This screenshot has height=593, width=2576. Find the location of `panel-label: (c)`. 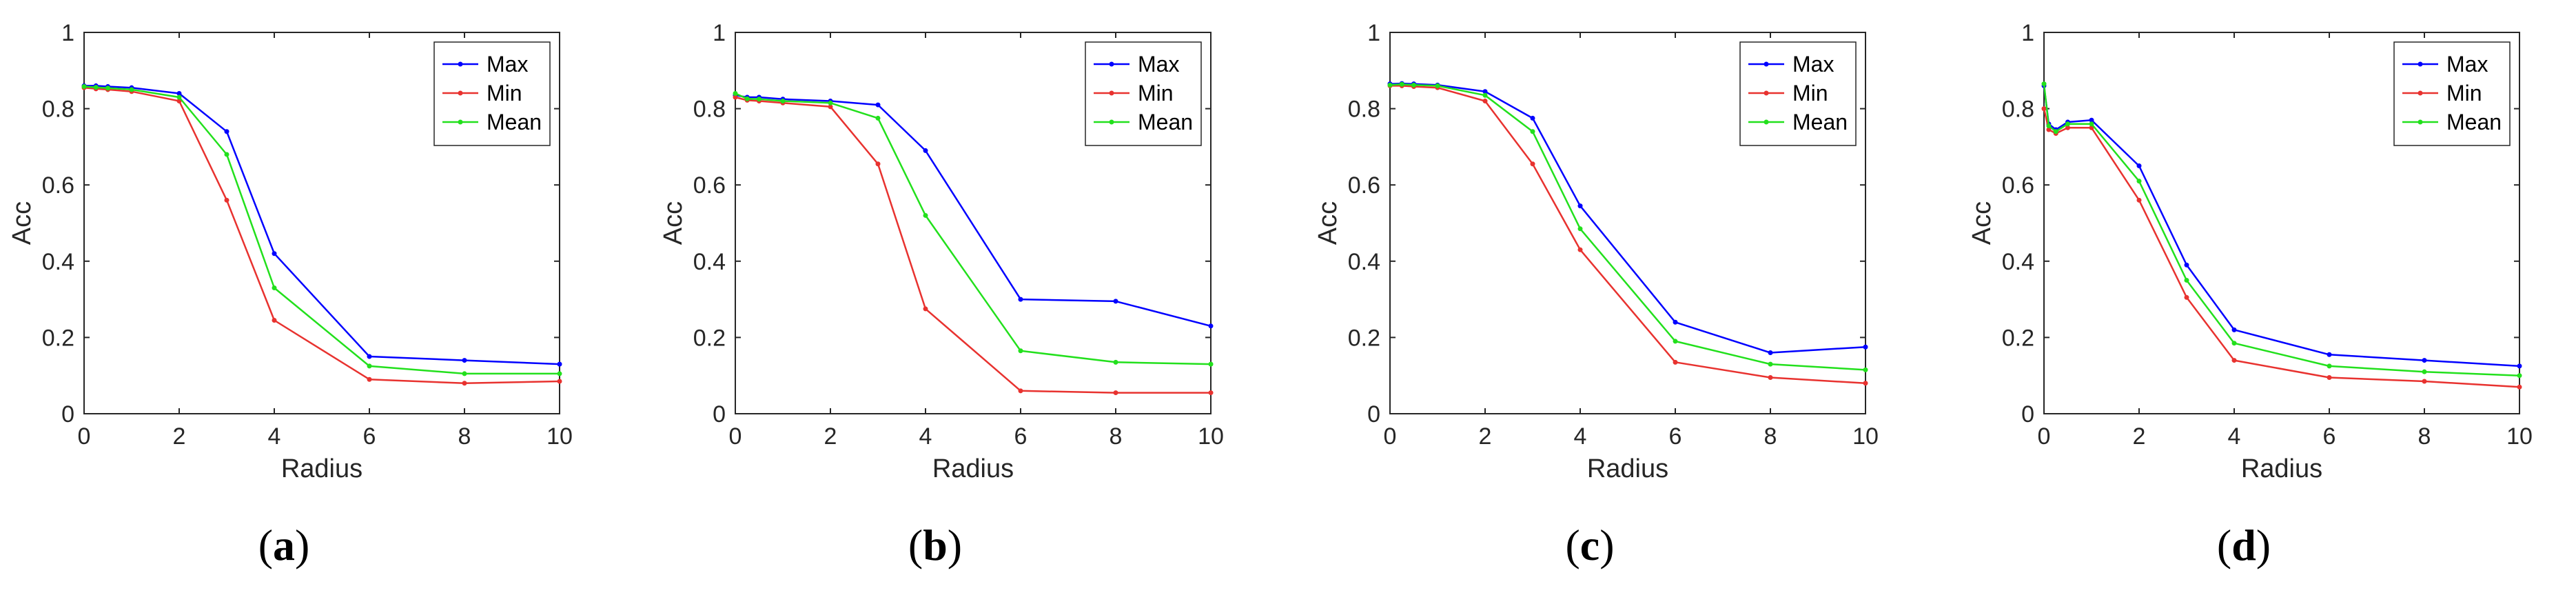

panel-label: (c) is located at coordinates (1589, 545).